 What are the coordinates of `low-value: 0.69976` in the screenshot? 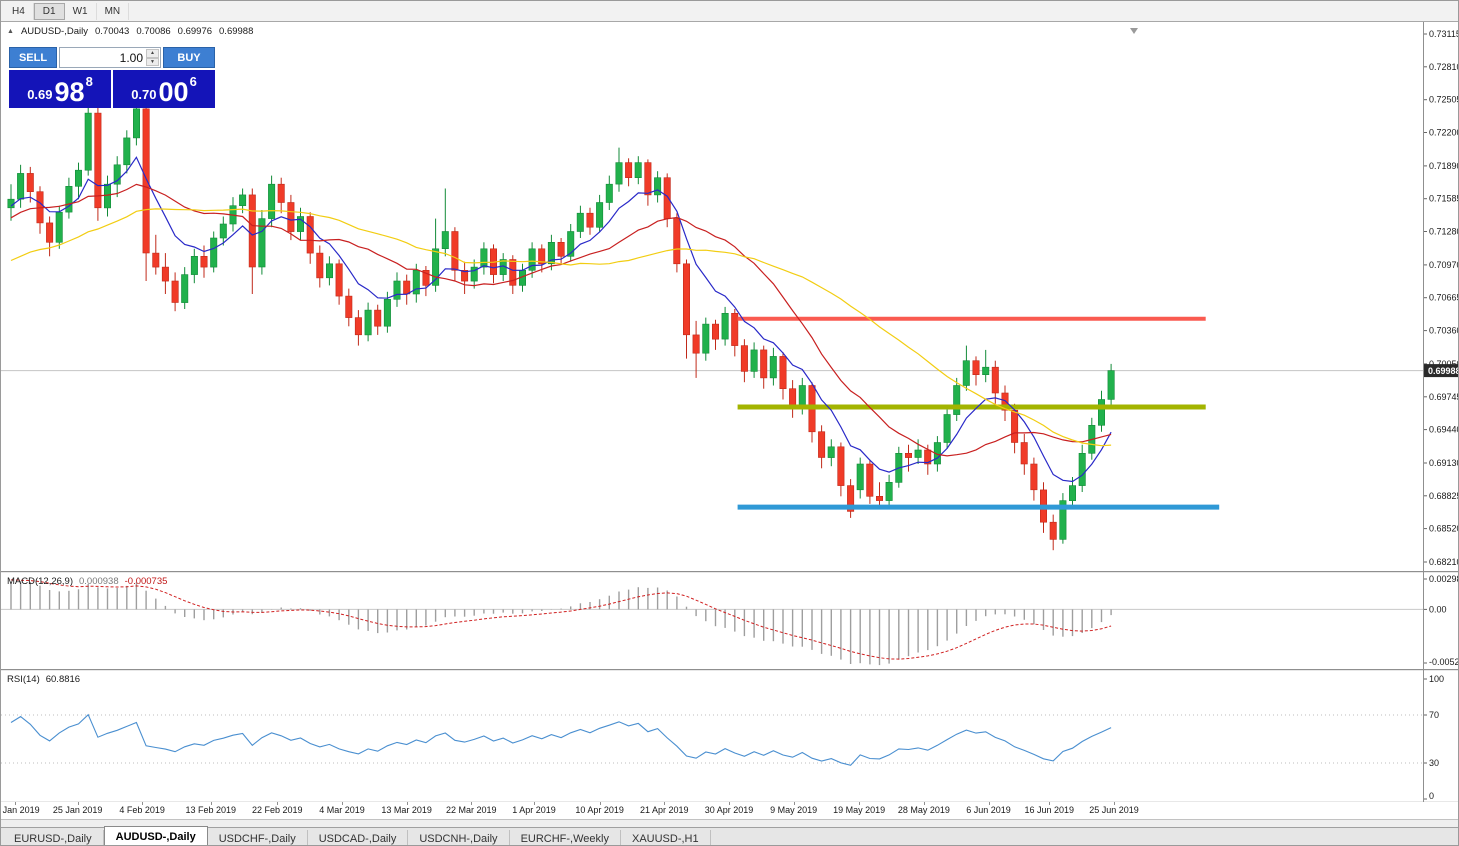 It's located at (195, 31).